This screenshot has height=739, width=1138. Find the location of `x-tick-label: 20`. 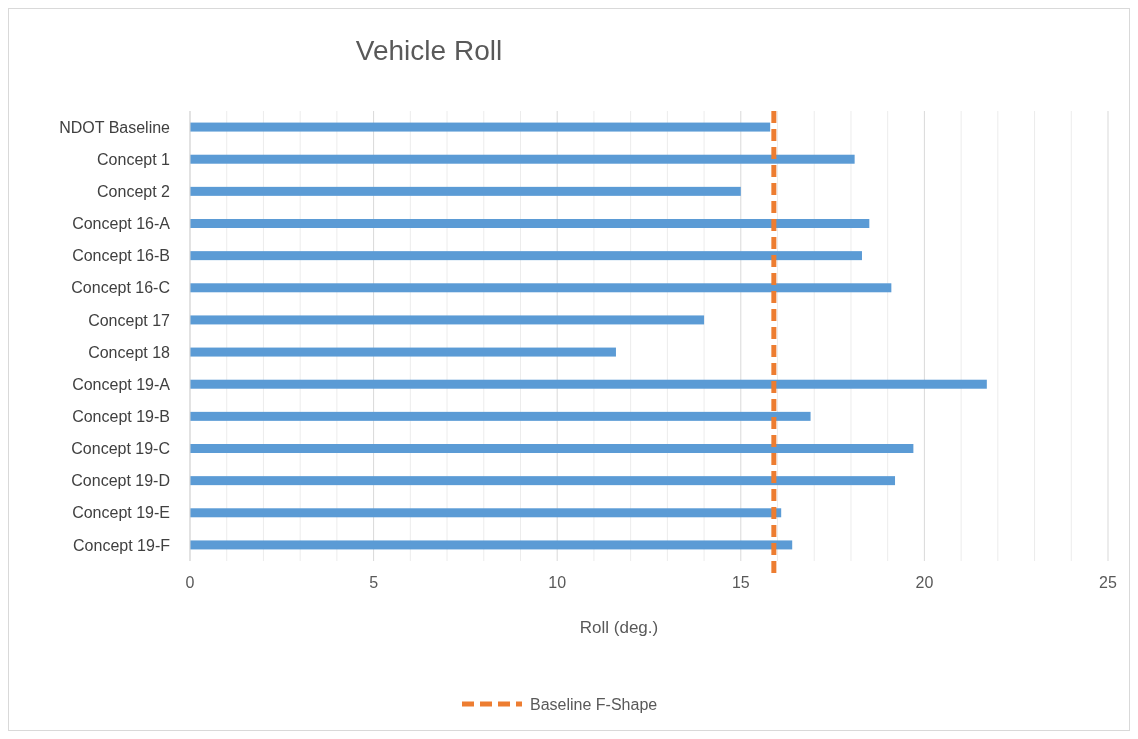

x-tick-label: 20 is located at coordinates (924, 582).